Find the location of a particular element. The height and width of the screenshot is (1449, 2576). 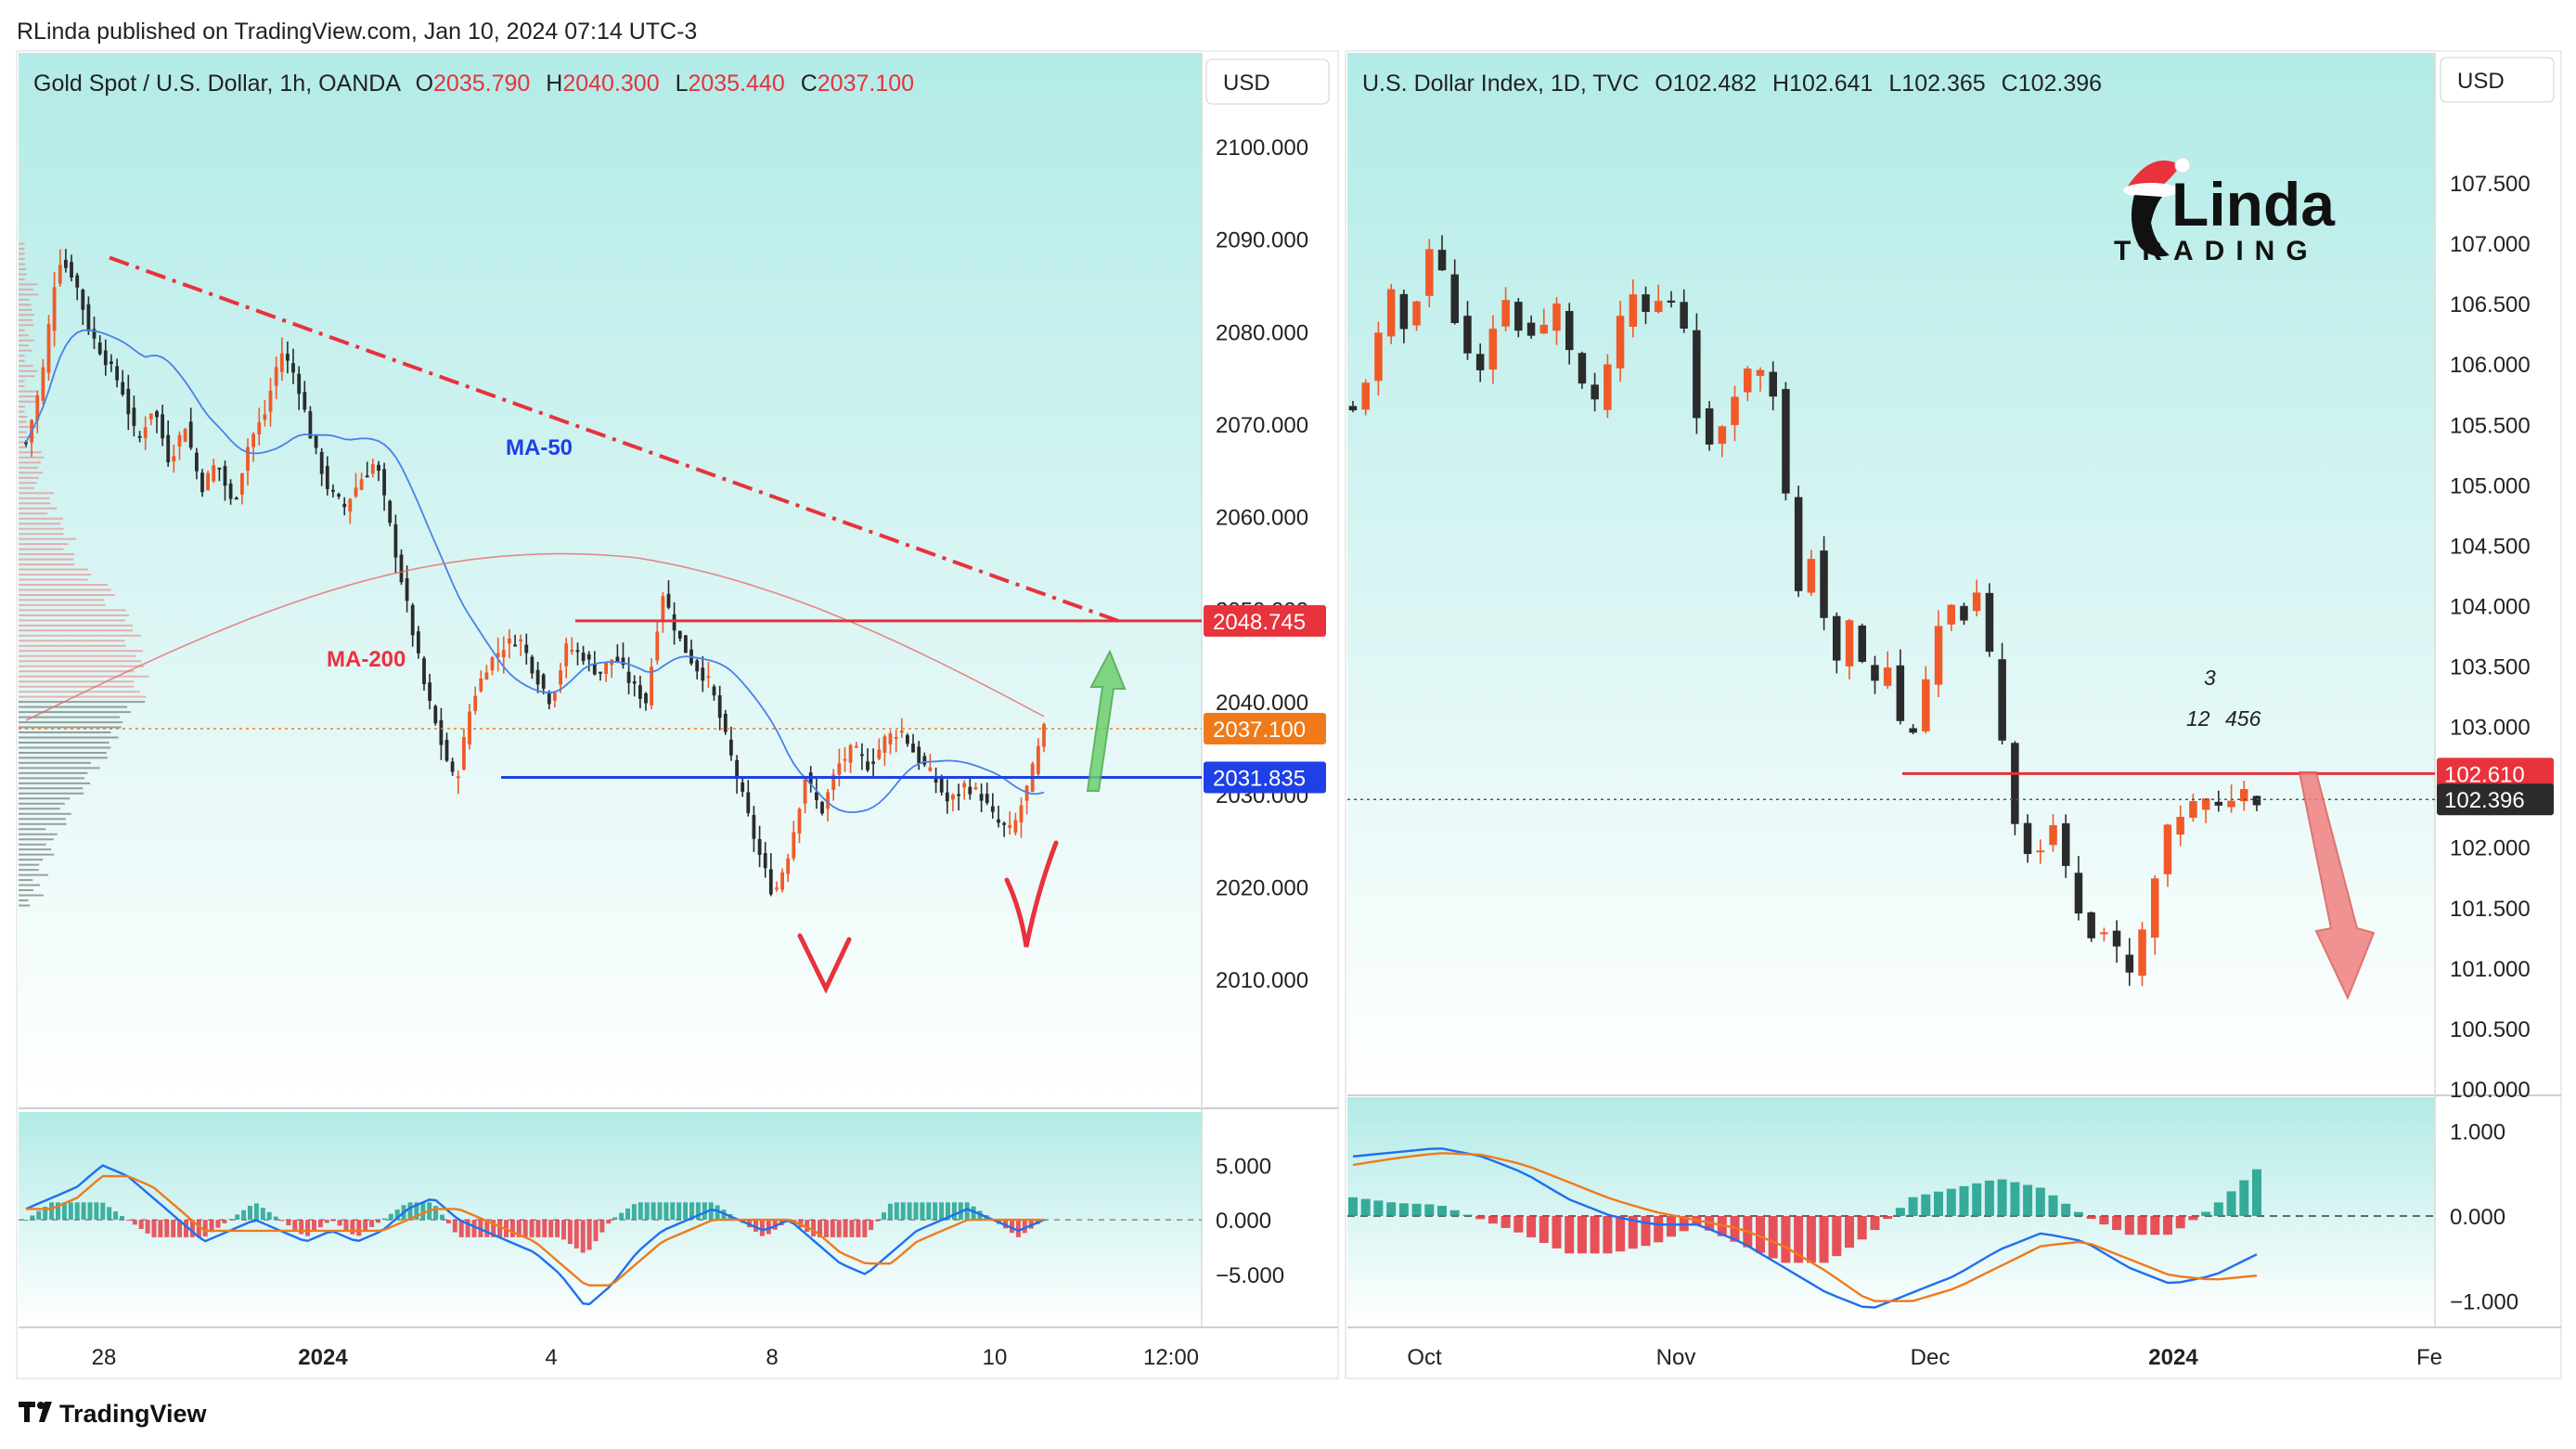

x-tick-label: 28 is located at coordinates (104, 1357).